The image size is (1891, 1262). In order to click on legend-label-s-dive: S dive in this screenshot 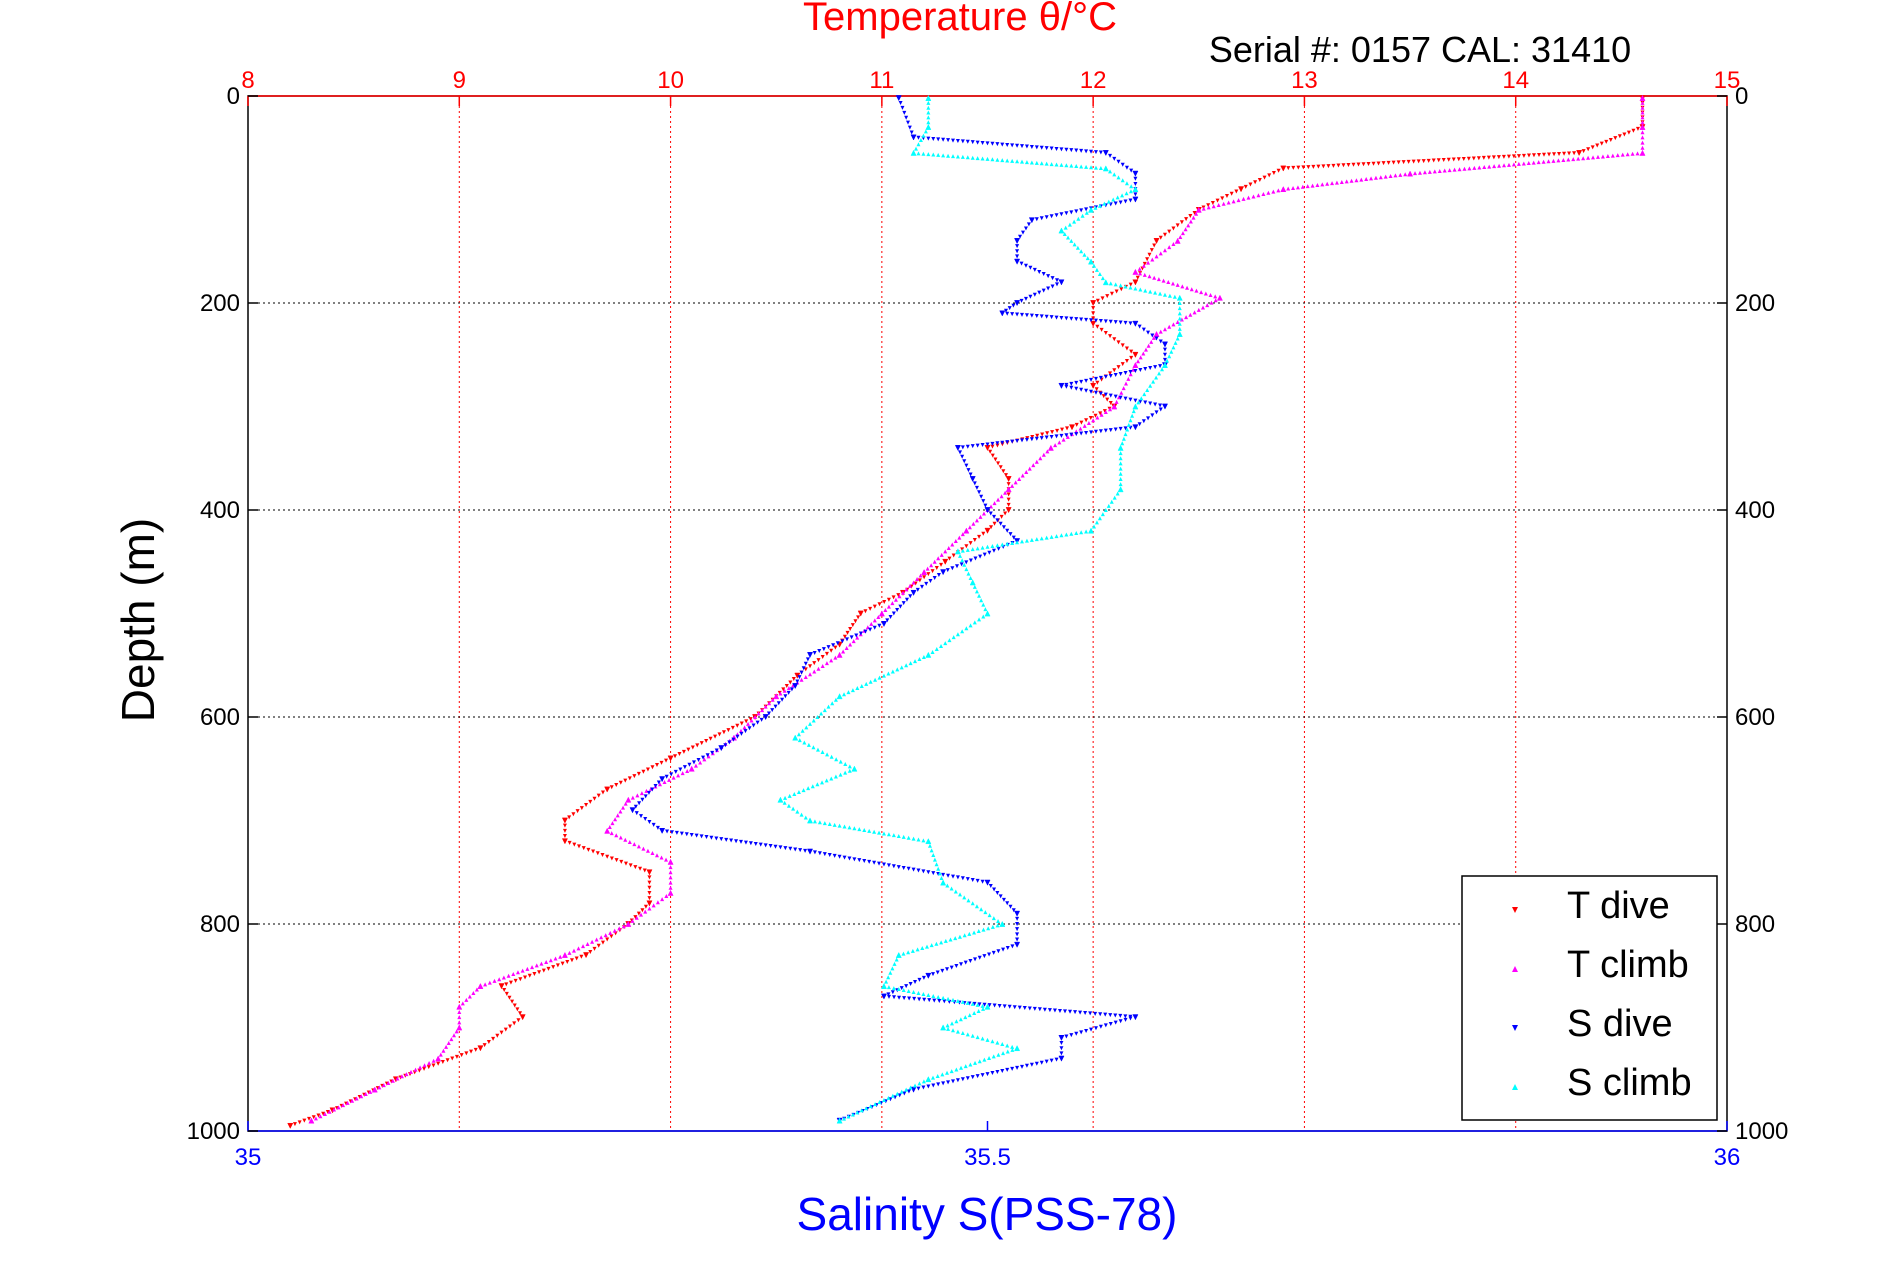, I will do `click(1620, 1024)`.